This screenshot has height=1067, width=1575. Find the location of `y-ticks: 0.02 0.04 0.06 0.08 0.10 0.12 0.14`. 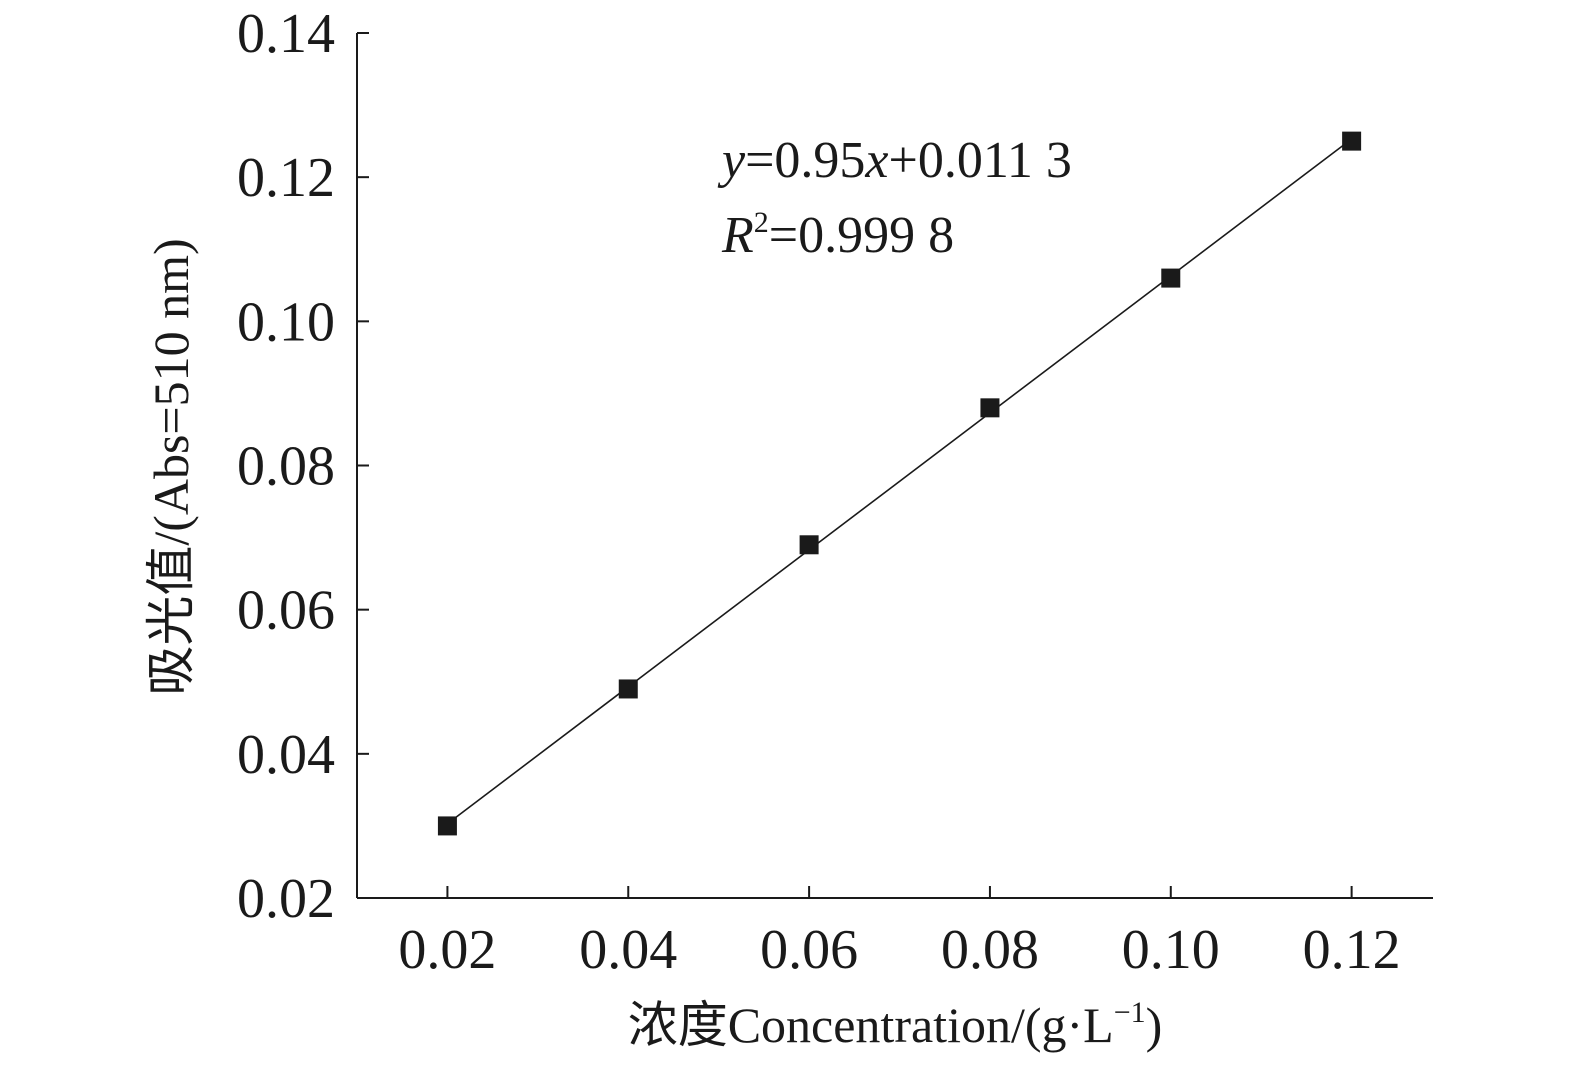

y-ticks: 0.02 0.04 0.06 0.08 0.10 0.12 0.14 is located at coordinates (303, 466).